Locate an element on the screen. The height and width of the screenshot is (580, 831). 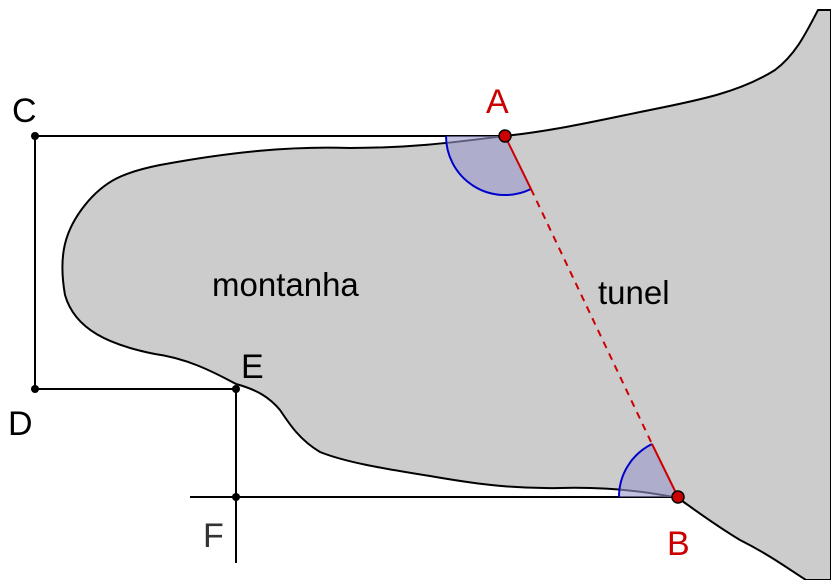
point-B is located at coordinates (678, 497).